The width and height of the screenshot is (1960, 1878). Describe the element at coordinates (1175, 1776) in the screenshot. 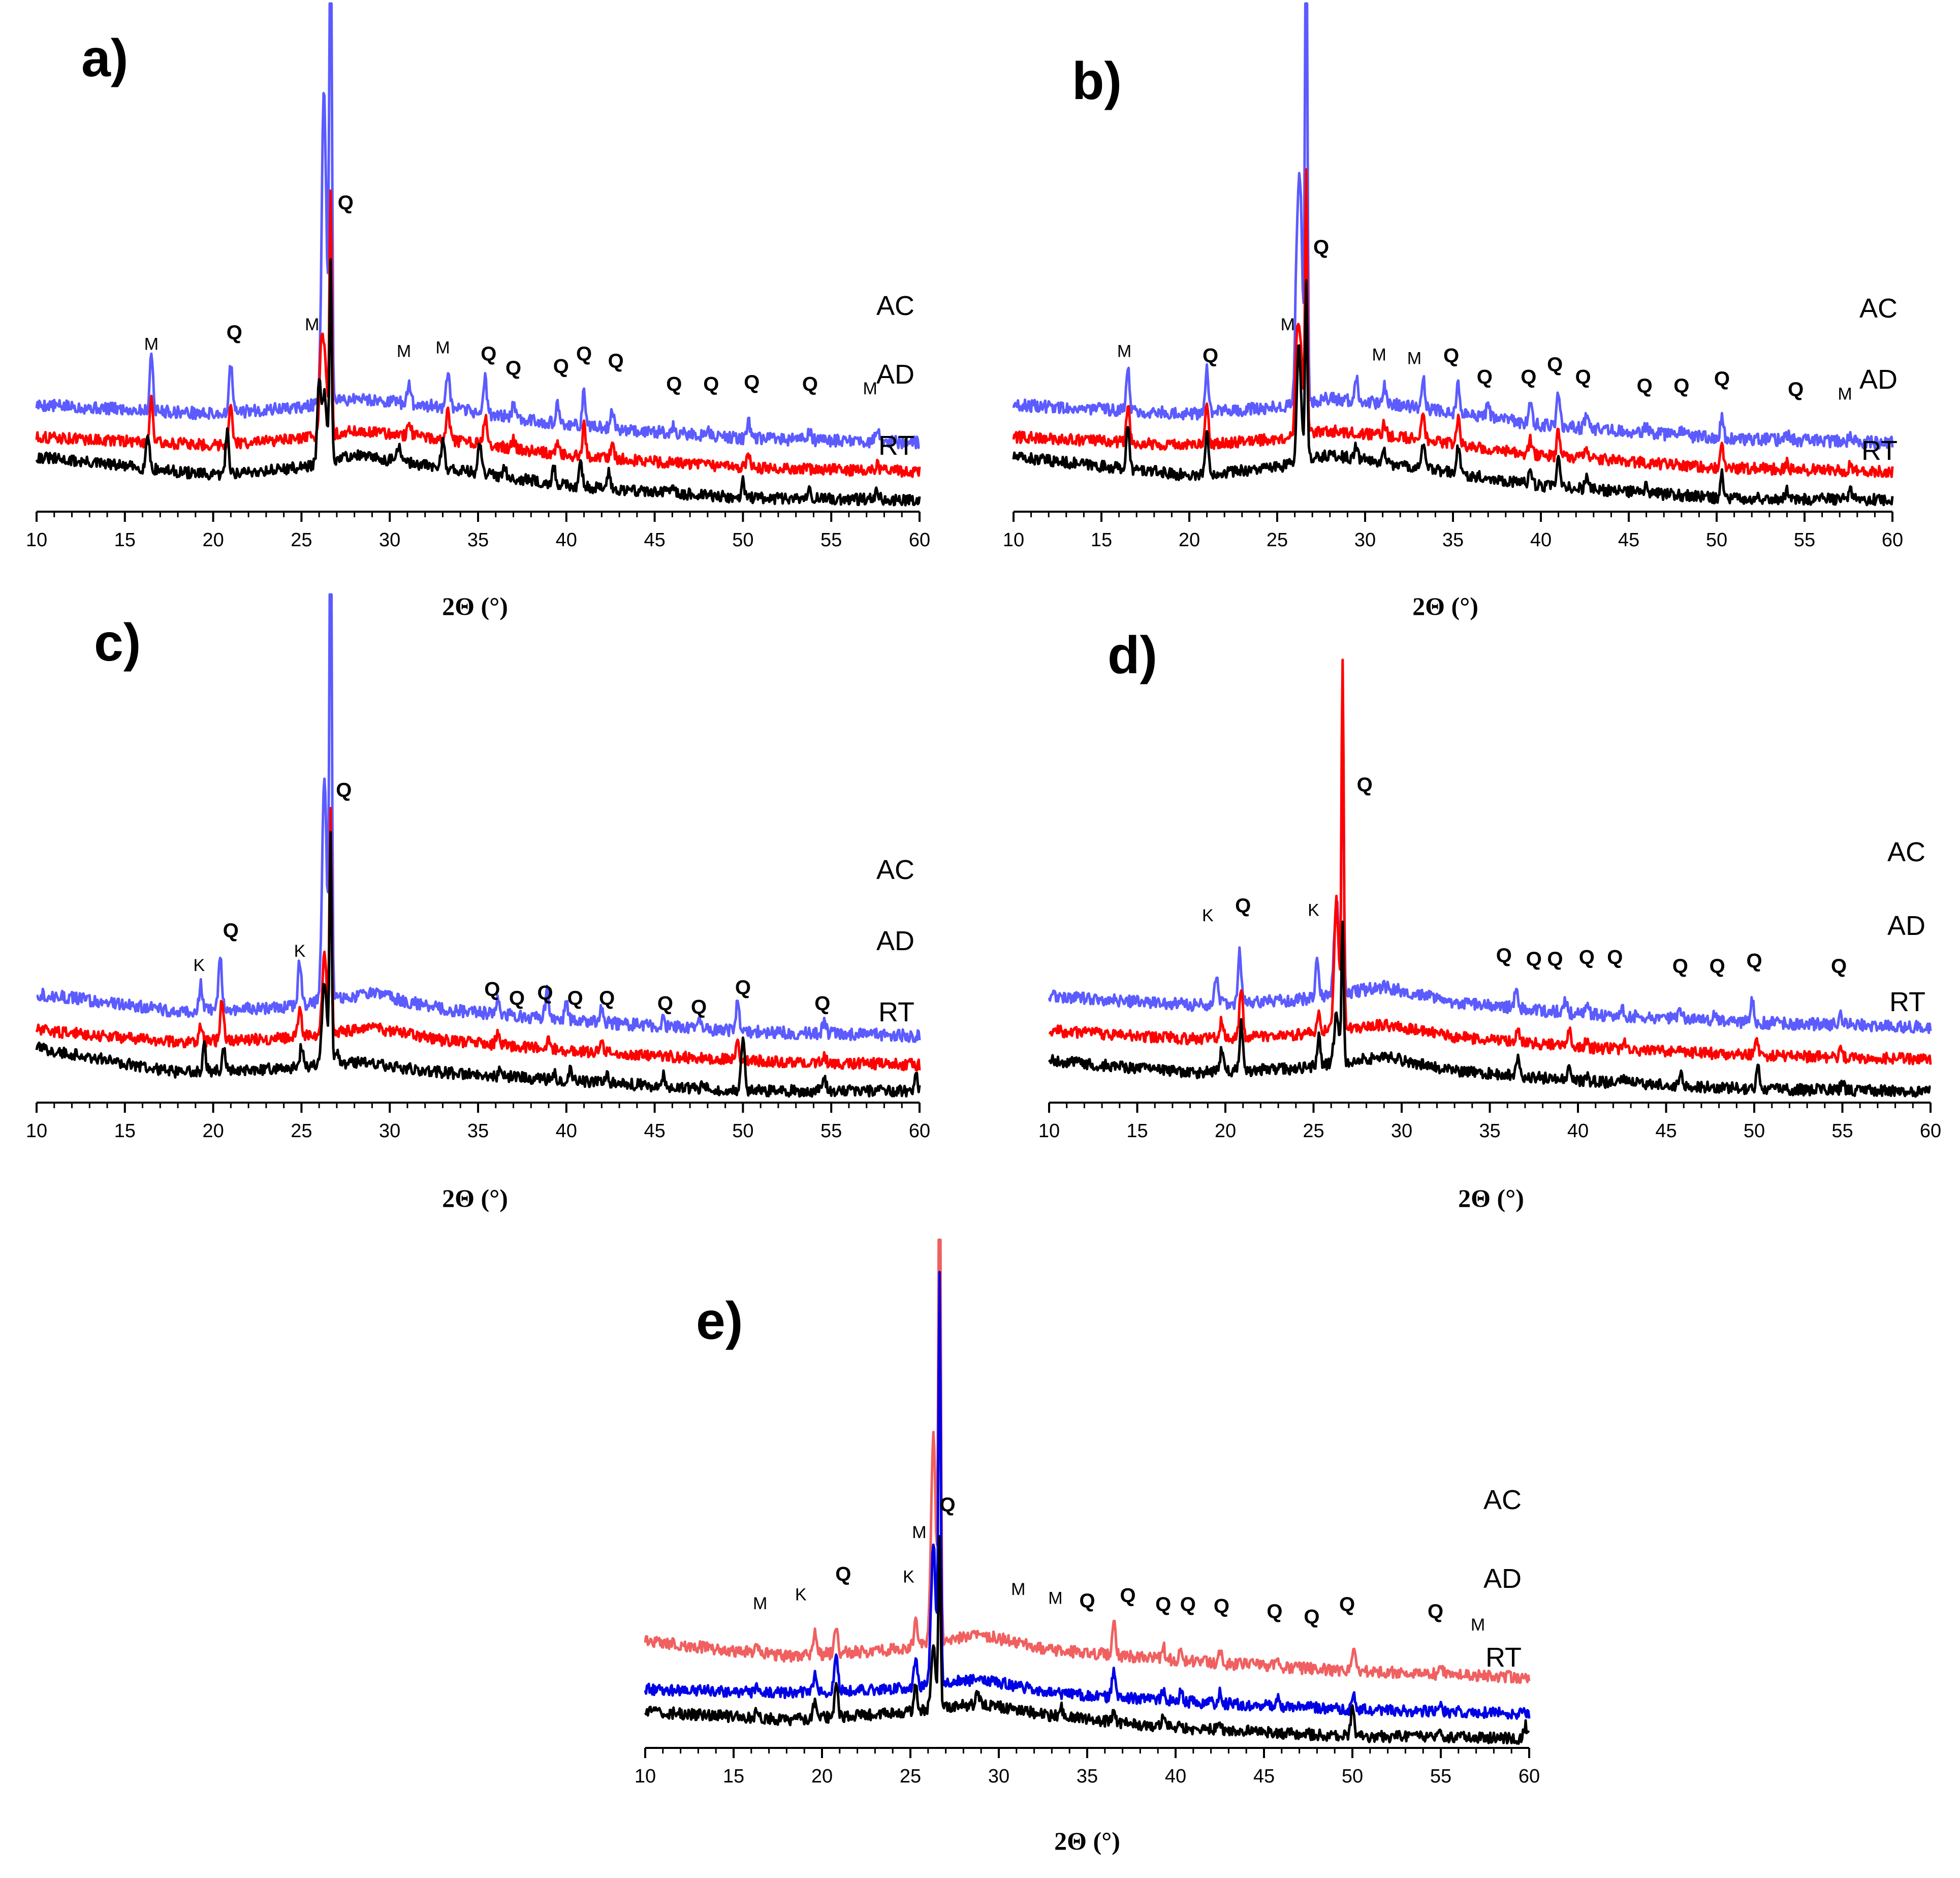

I see `x-tick-label: 40` at that location.